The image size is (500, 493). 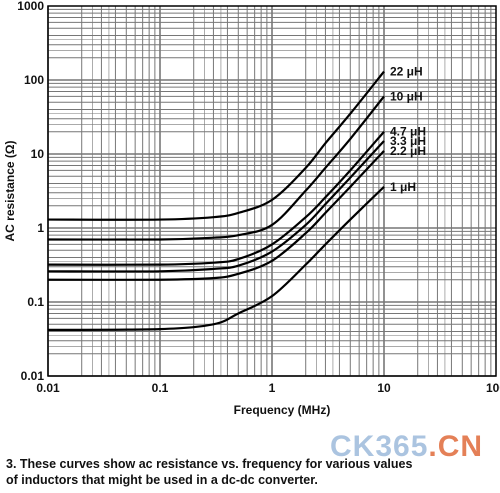 I want to click on watermark-main: CK365, so click(x=379, y=446).